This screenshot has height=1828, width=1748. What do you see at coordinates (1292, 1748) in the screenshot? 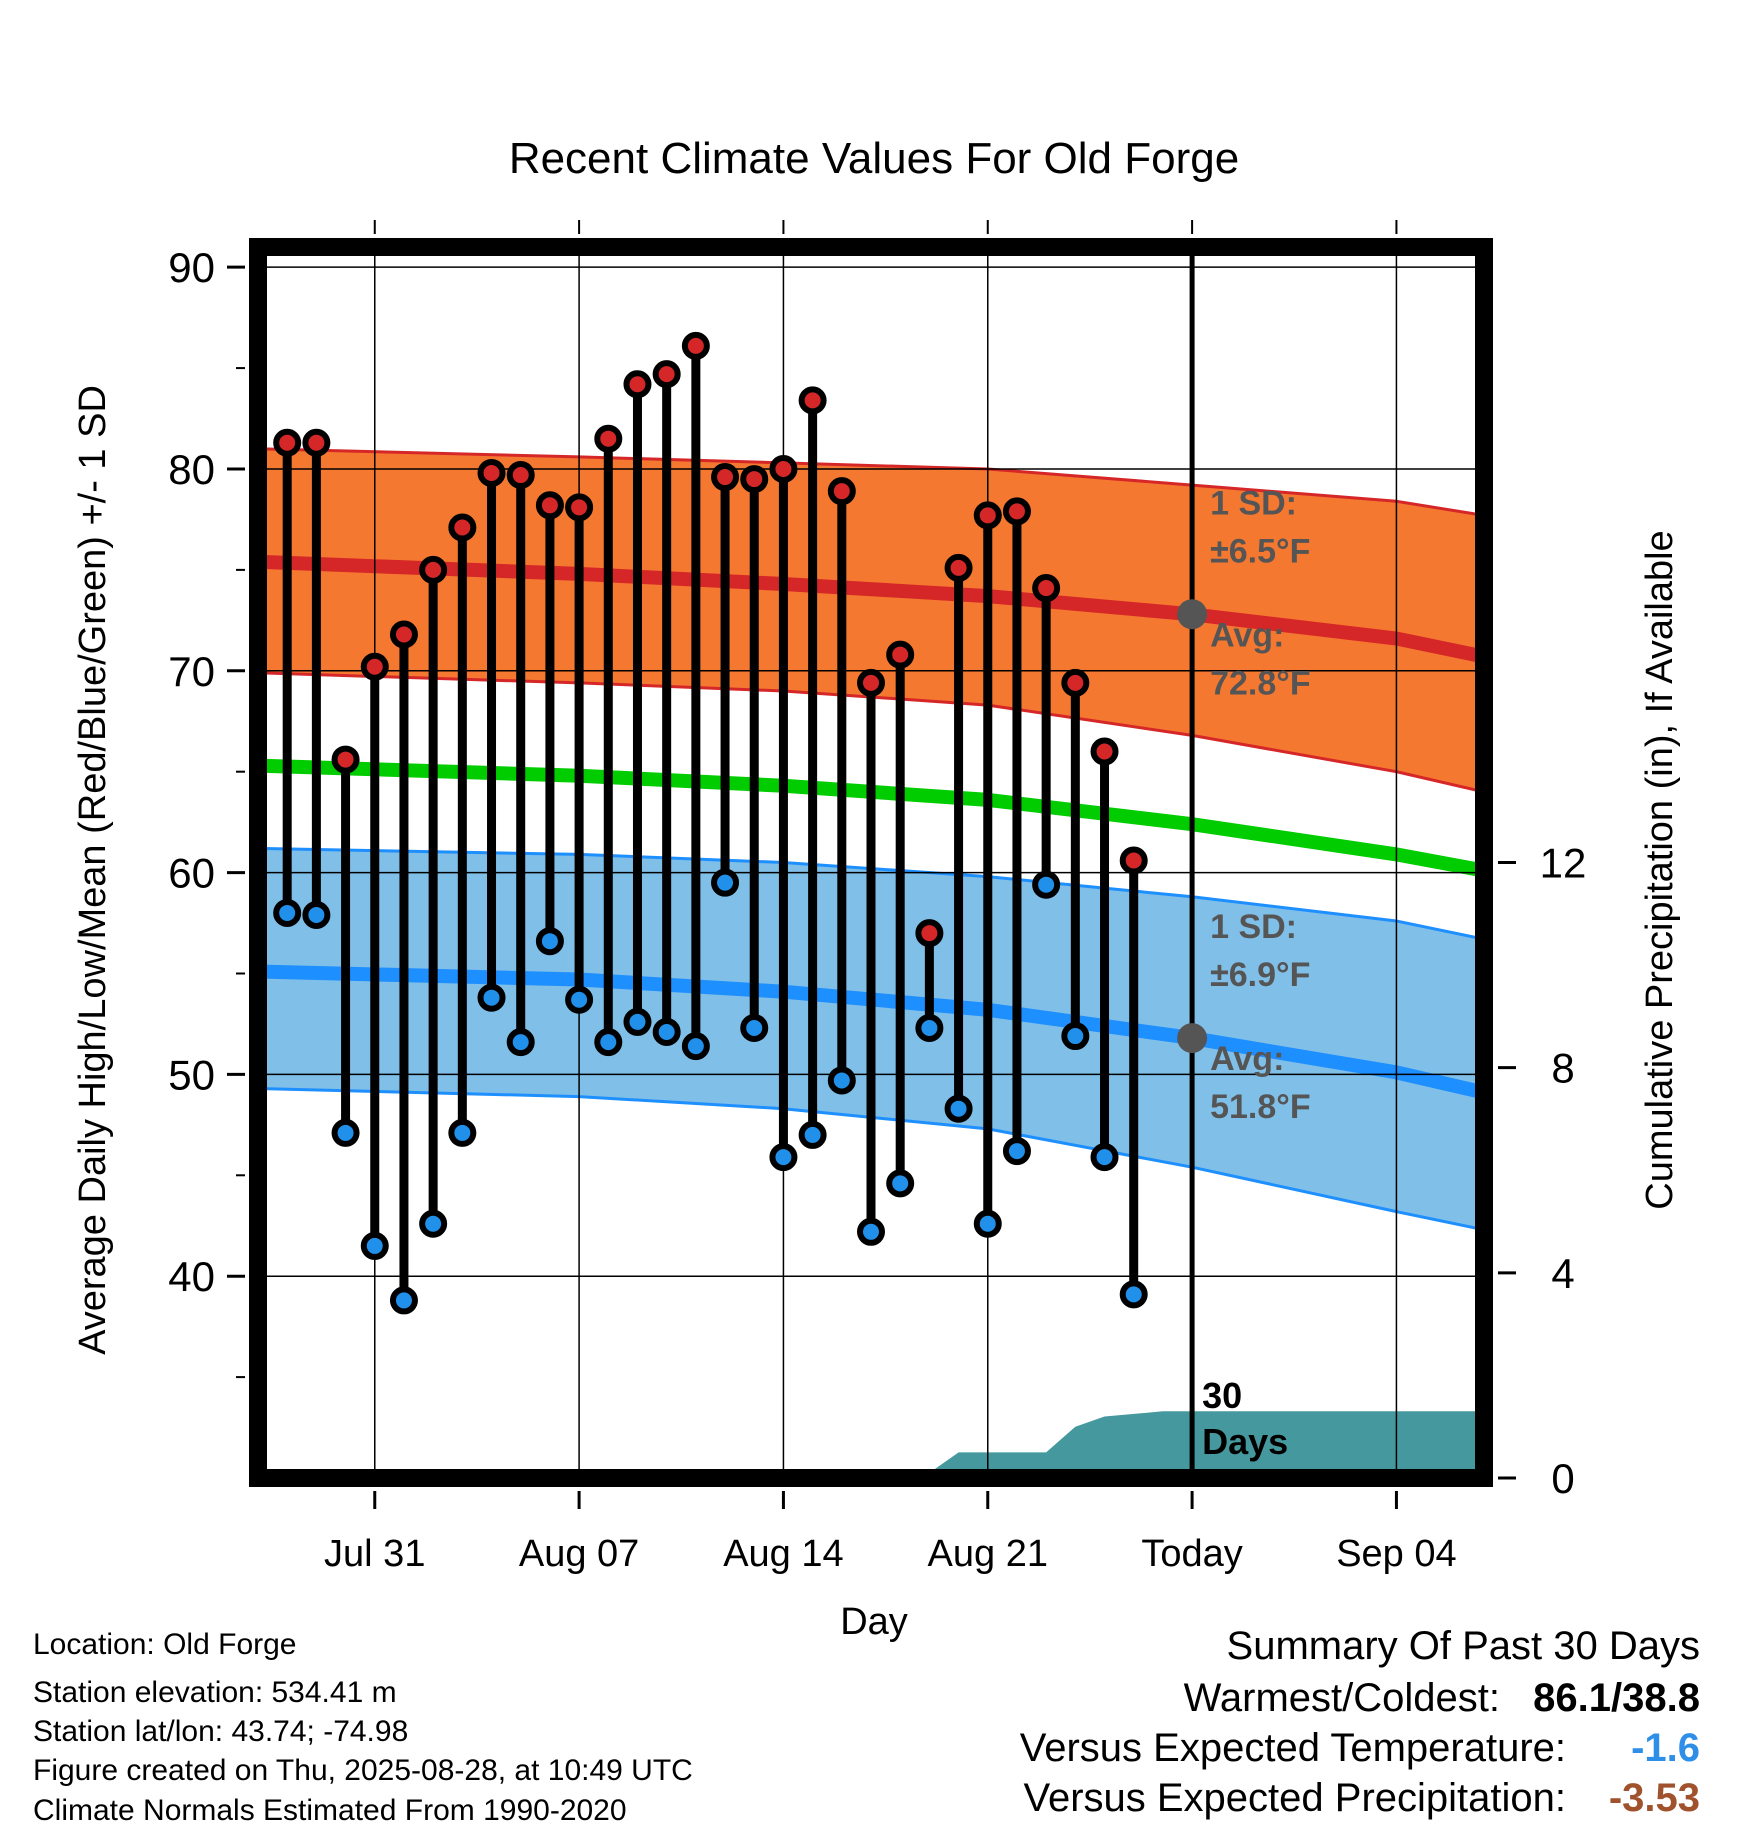
I see `temp-vs-expected-label: Versus Expected Temperature:` at bounding box center [1292, 1748].